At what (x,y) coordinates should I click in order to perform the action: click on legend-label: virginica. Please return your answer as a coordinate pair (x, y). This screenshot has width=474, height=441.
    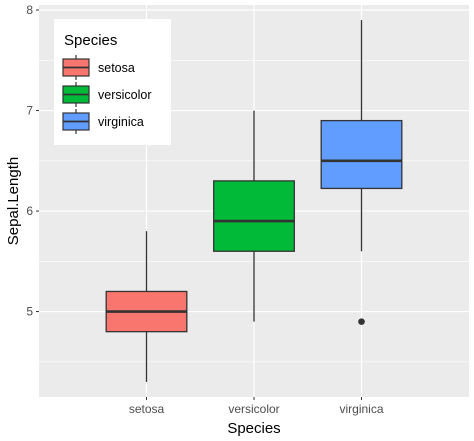
    Looking at the image, I should click on (121, 122).